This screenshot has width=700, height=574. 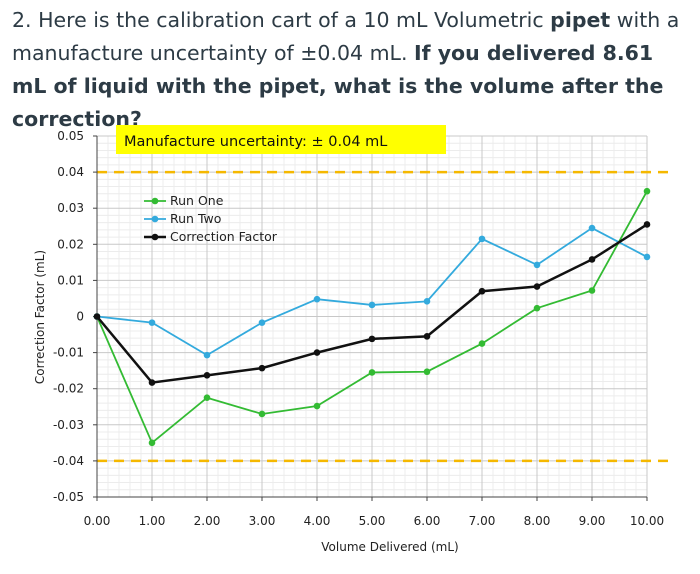 I want to click on legend-entry: Correction Factor, so click(x=224, y=236).